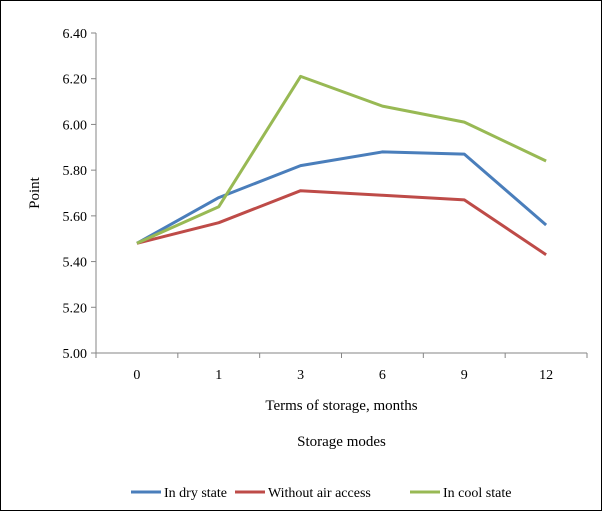 The height and width of the screenshot is (511, 602). I want to click on x-tick-label: 3, so click(300, 375).